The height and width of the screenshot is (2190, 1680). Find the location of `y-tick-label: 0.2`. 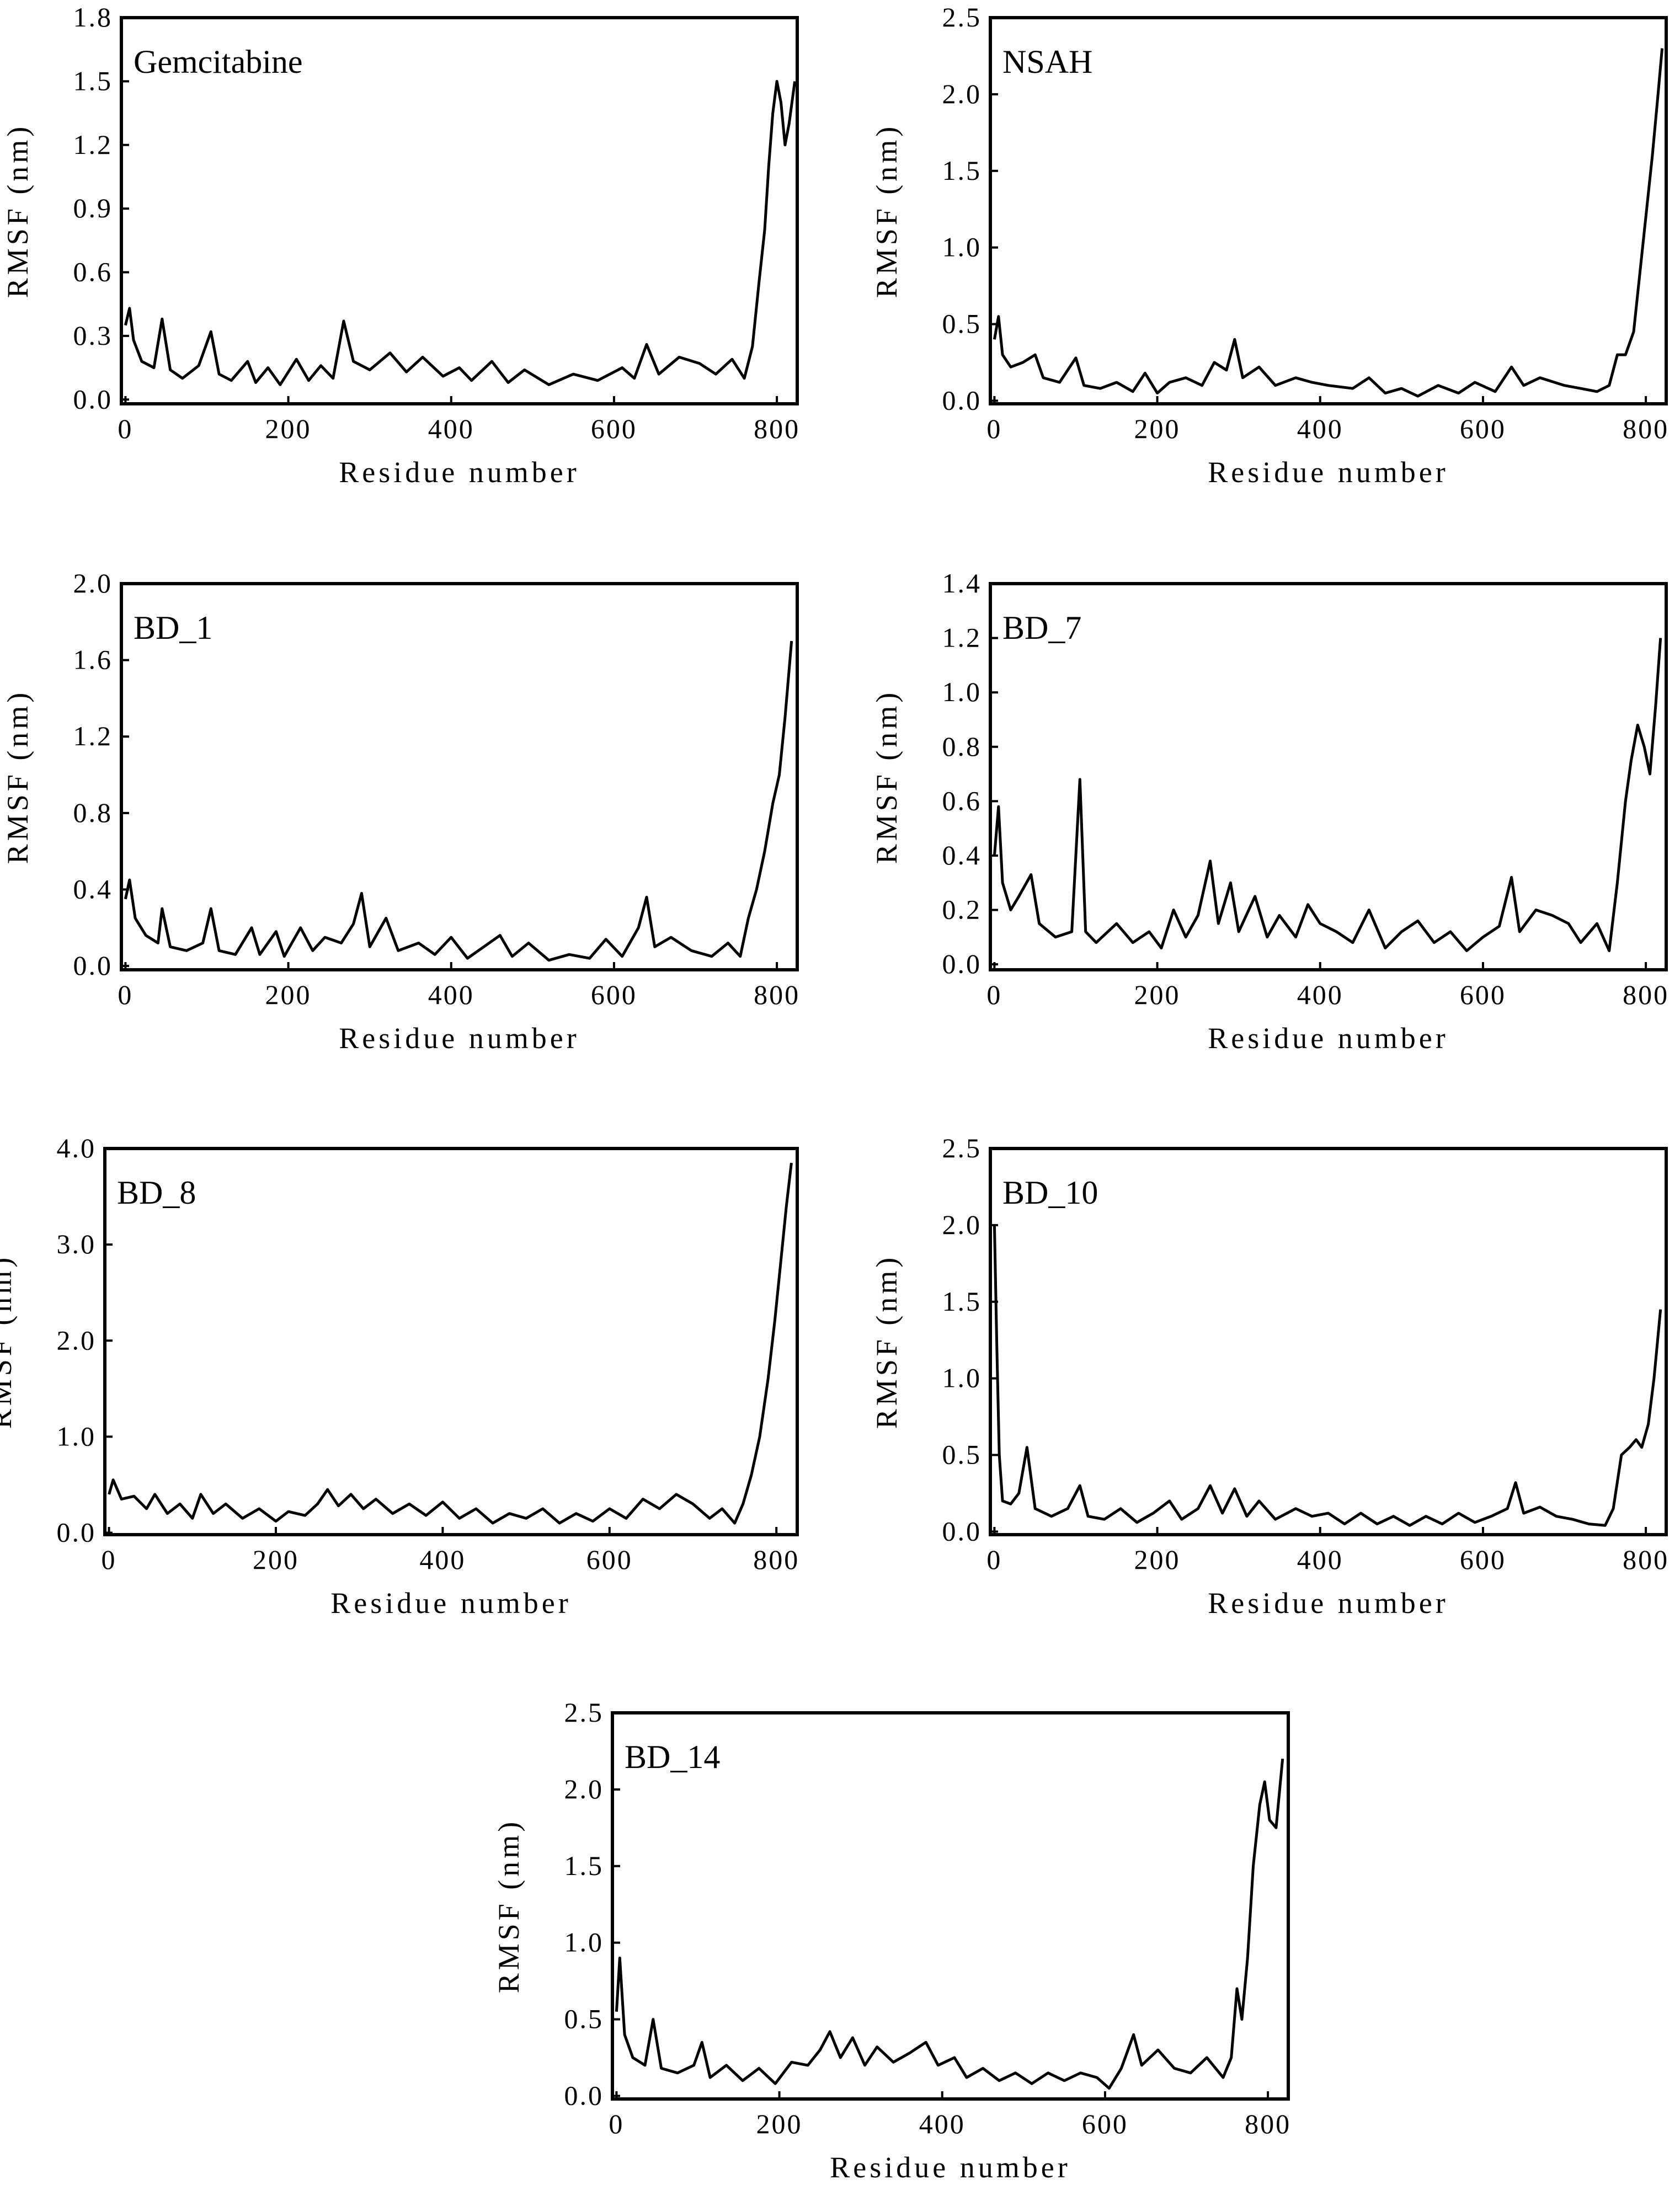

y-tick-label: 0.2 is located at coordinates (962, 909).